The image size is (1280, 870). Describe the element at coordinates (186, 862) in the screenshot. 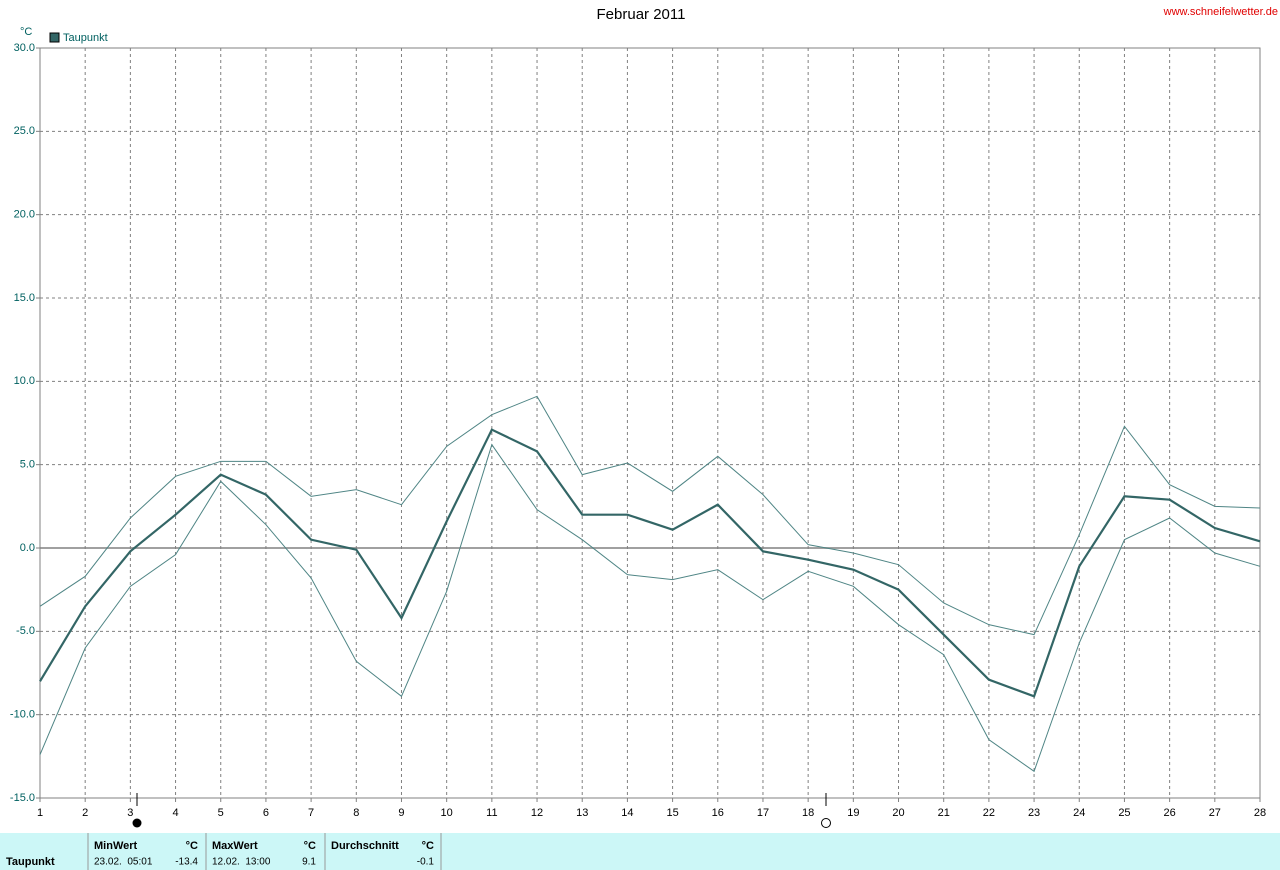

I see `cell-value: -13.4` at that location.